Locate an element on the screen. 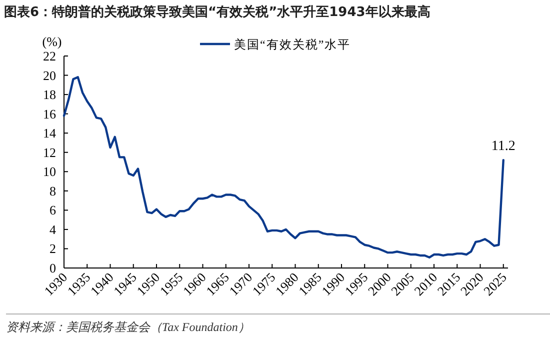 This screenshot has height=339, width=550. y-tick-label: 12 is located at coordinates (49, 152).